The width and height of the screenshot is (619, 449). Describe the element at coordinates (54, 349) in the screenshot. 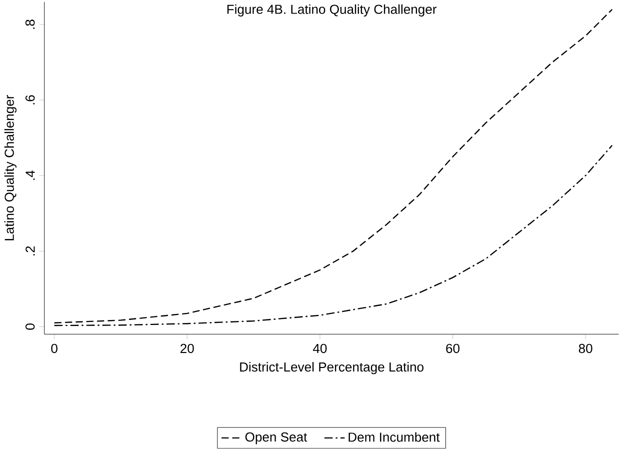

I see `x-tick-label: 0` at that location.